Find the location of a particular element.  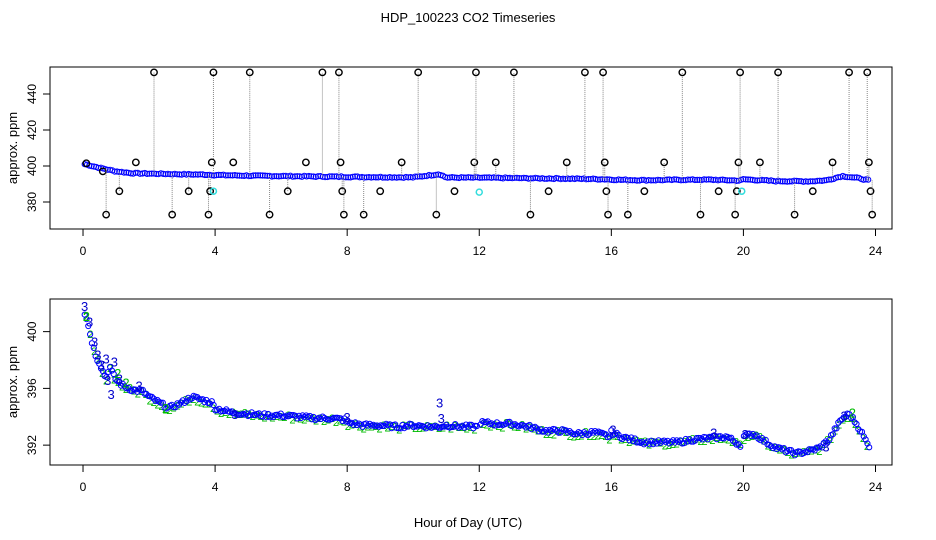

p0-x-tick-label: 16 is located at coordinates (612, 251).